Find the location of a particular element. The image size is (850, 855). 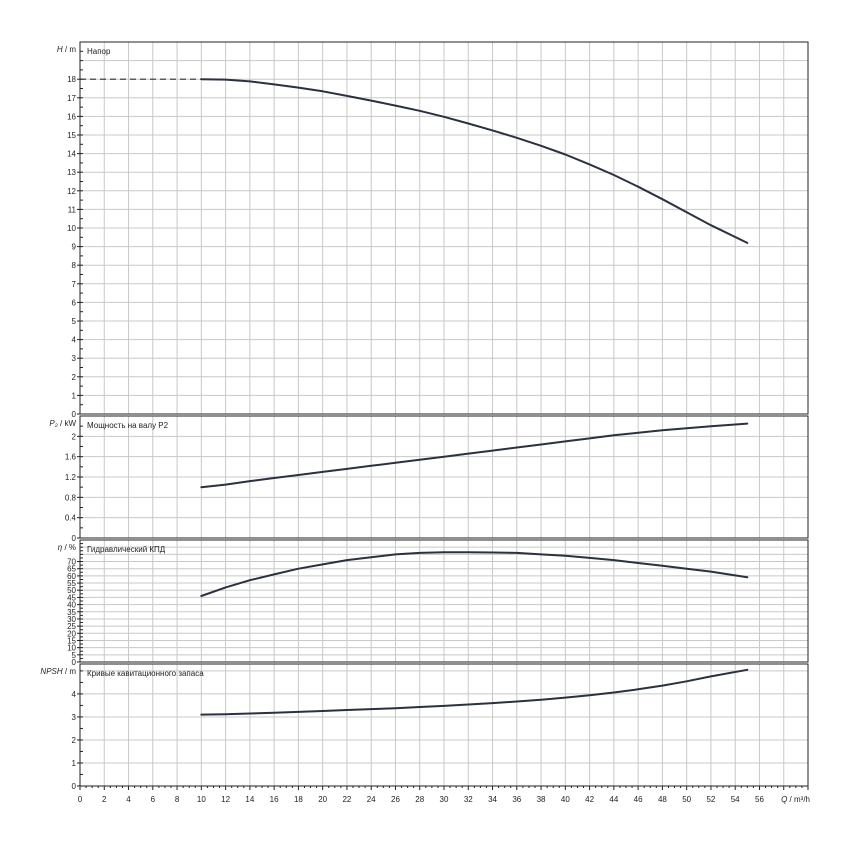

x-tick-label: 8 is located at coordinates (177, 799).